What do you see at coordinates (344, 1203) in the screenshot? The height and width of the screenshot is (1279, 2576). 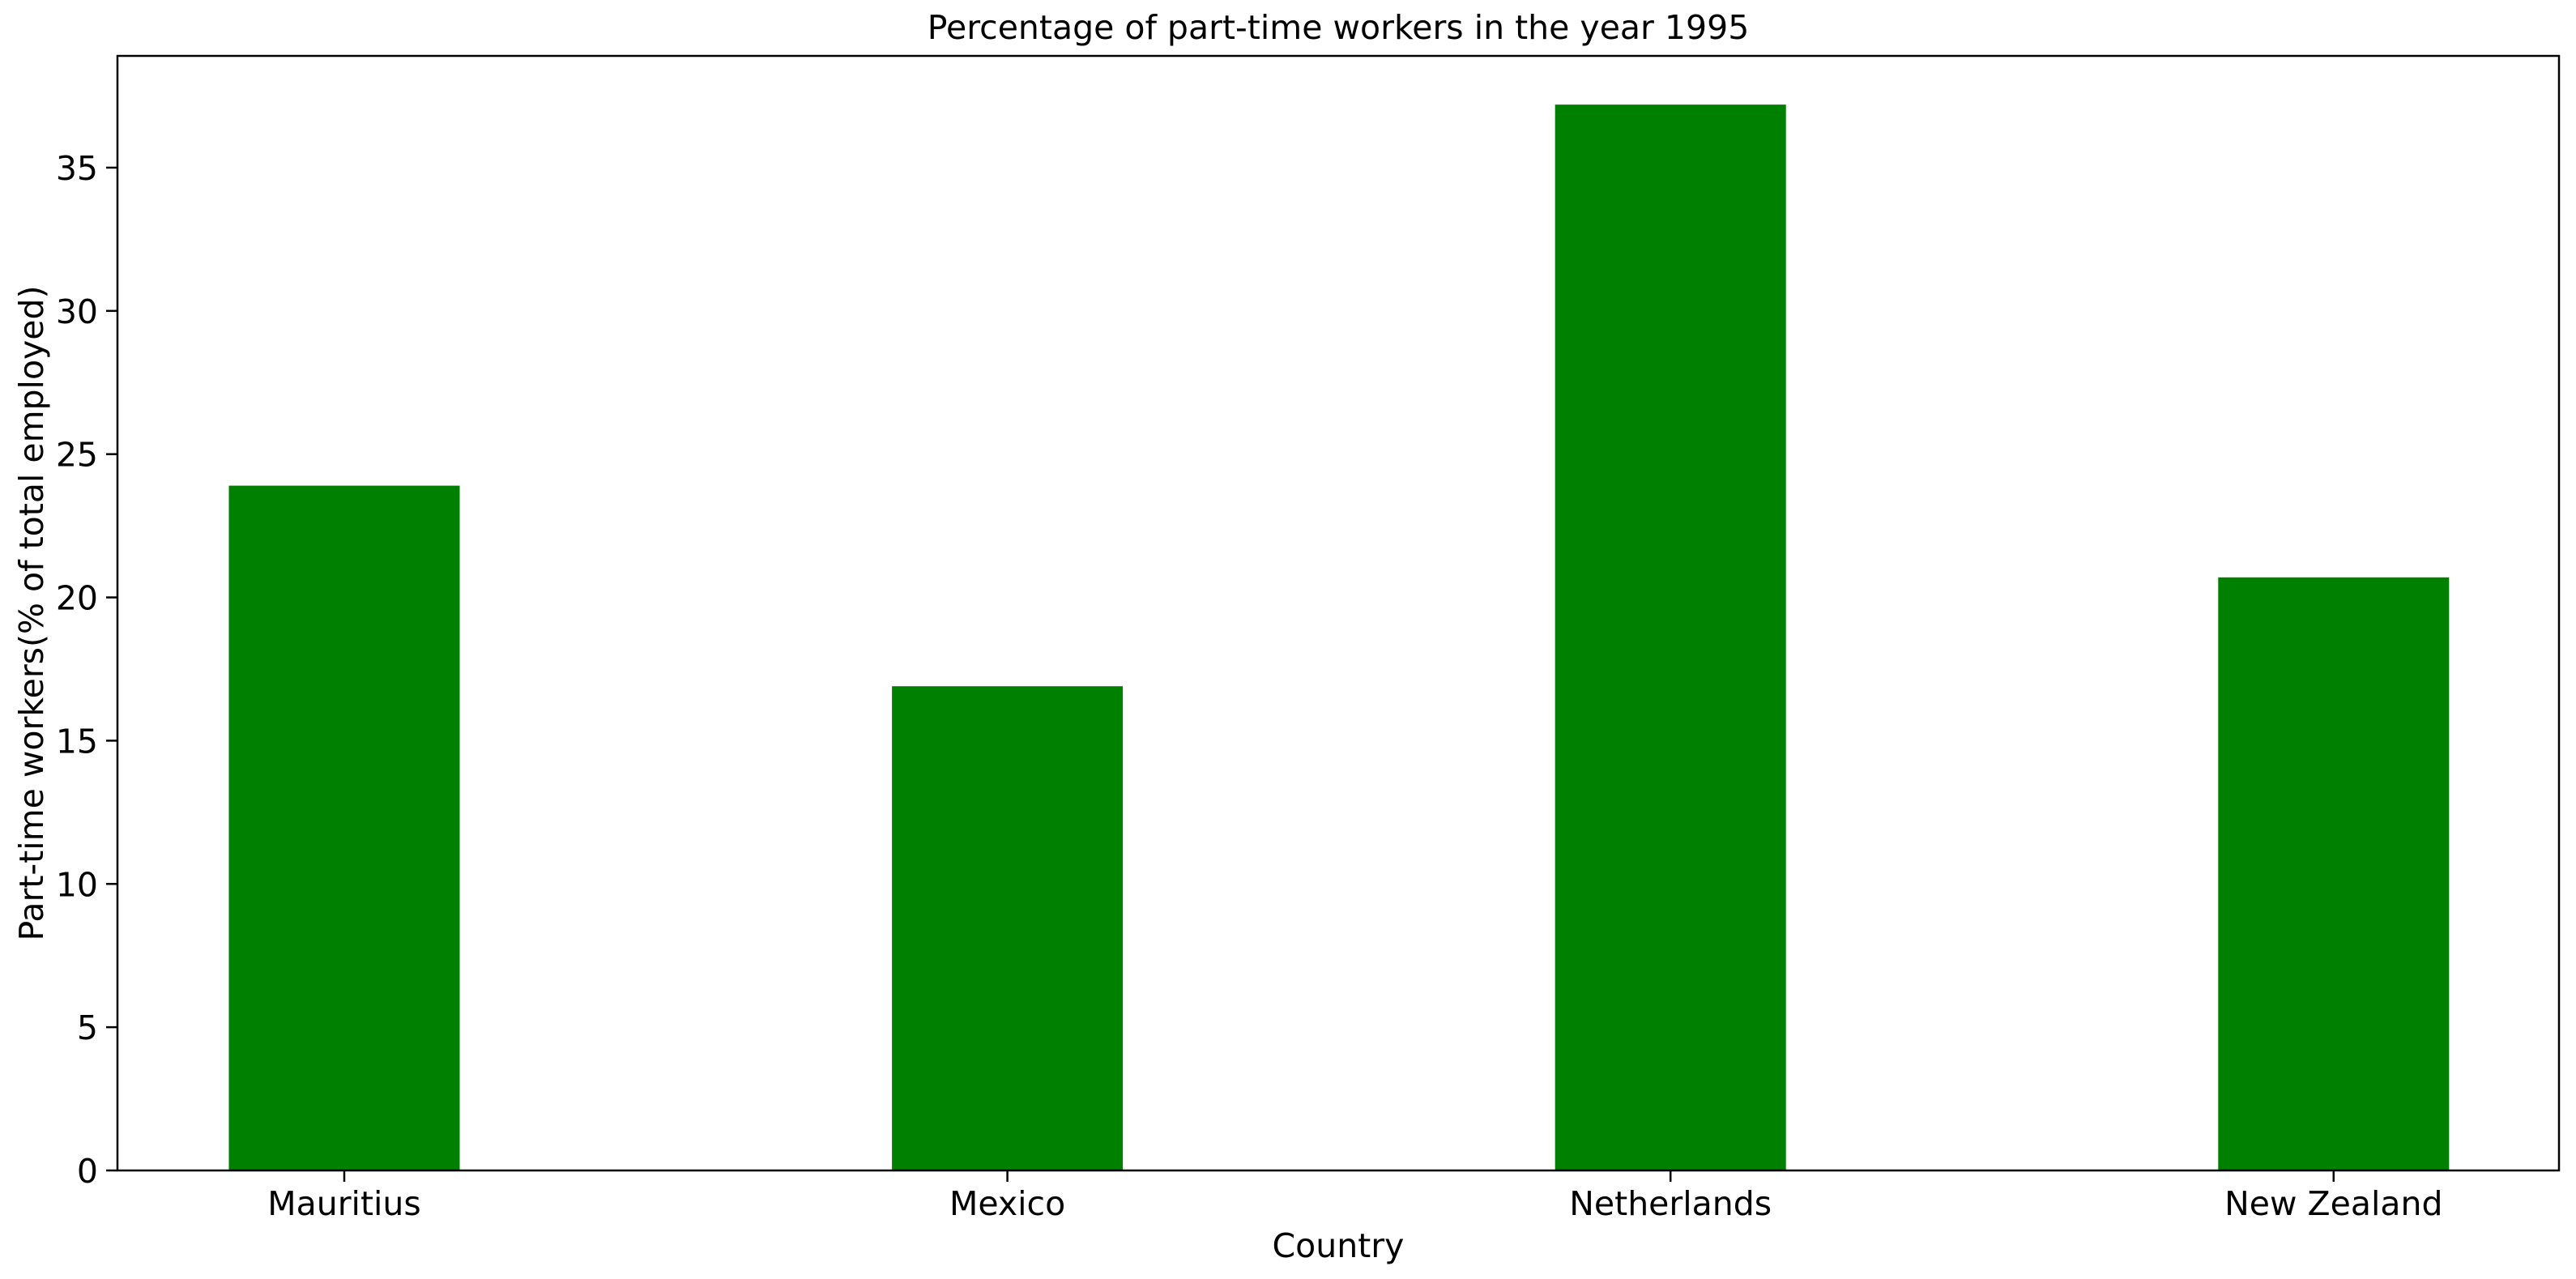 I see `x-tick-label: Mauritius` at bounding box center [344, 1203].